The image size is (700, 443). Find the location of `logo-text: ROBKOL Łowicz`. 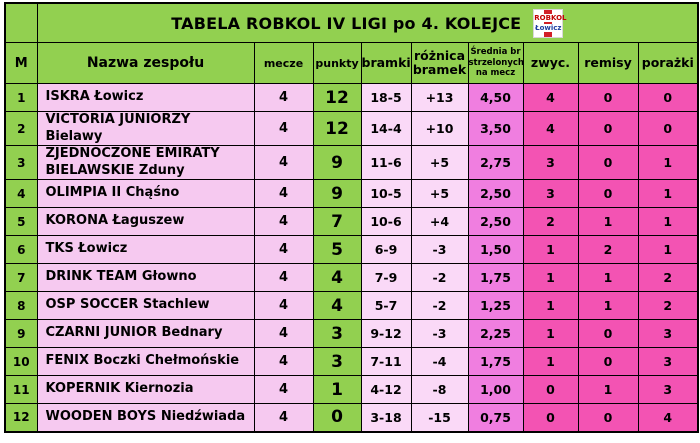

logo-text: ROBKOL Łowicz is located at coordinates (550, 22).